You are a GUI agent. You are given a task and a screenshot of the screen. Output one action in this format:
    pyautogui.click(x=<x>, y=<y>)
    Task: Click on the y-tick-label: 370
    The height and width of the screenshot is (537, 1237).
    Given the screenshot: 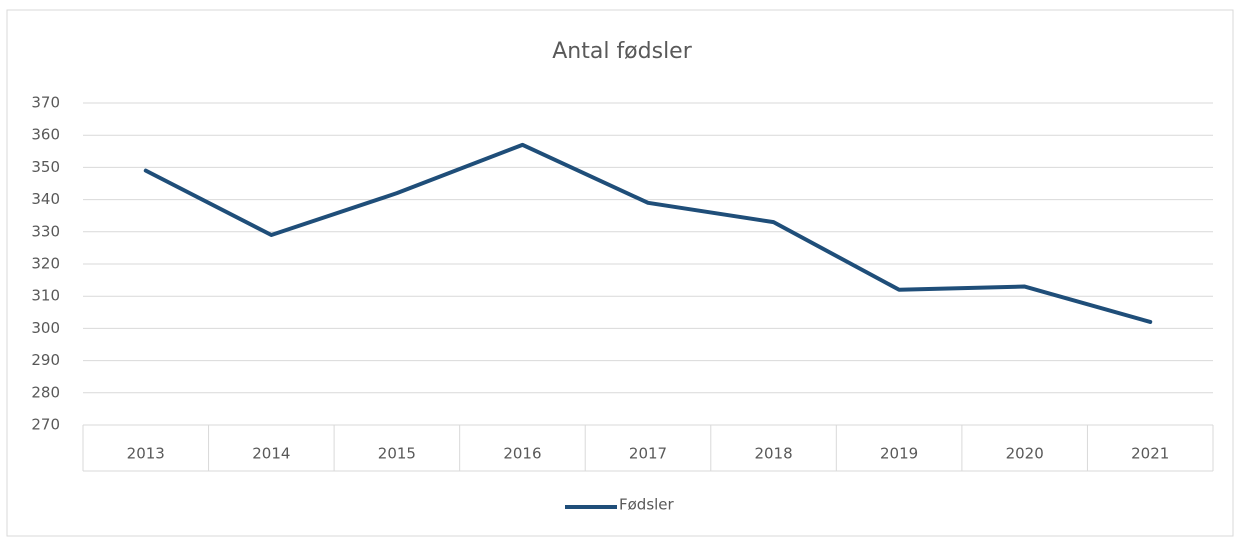 What is the action you would take?
    pyautogui.click(x=45, y=103)
    